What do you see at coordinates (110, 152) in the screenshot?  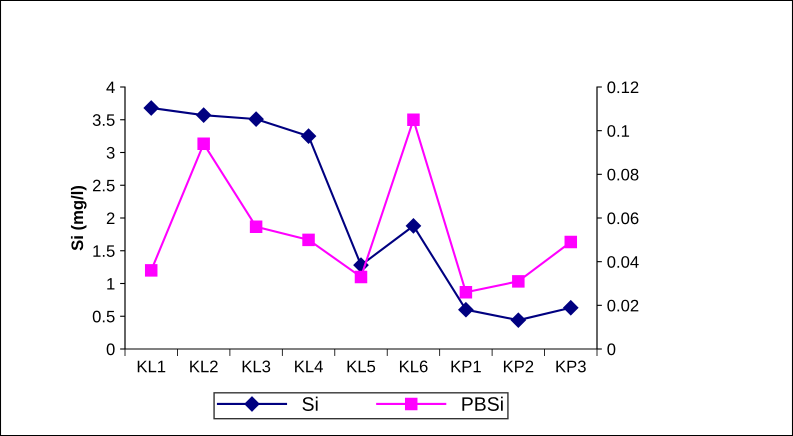 I see `y-tick-label: 3` at bounding box center [110, 152].